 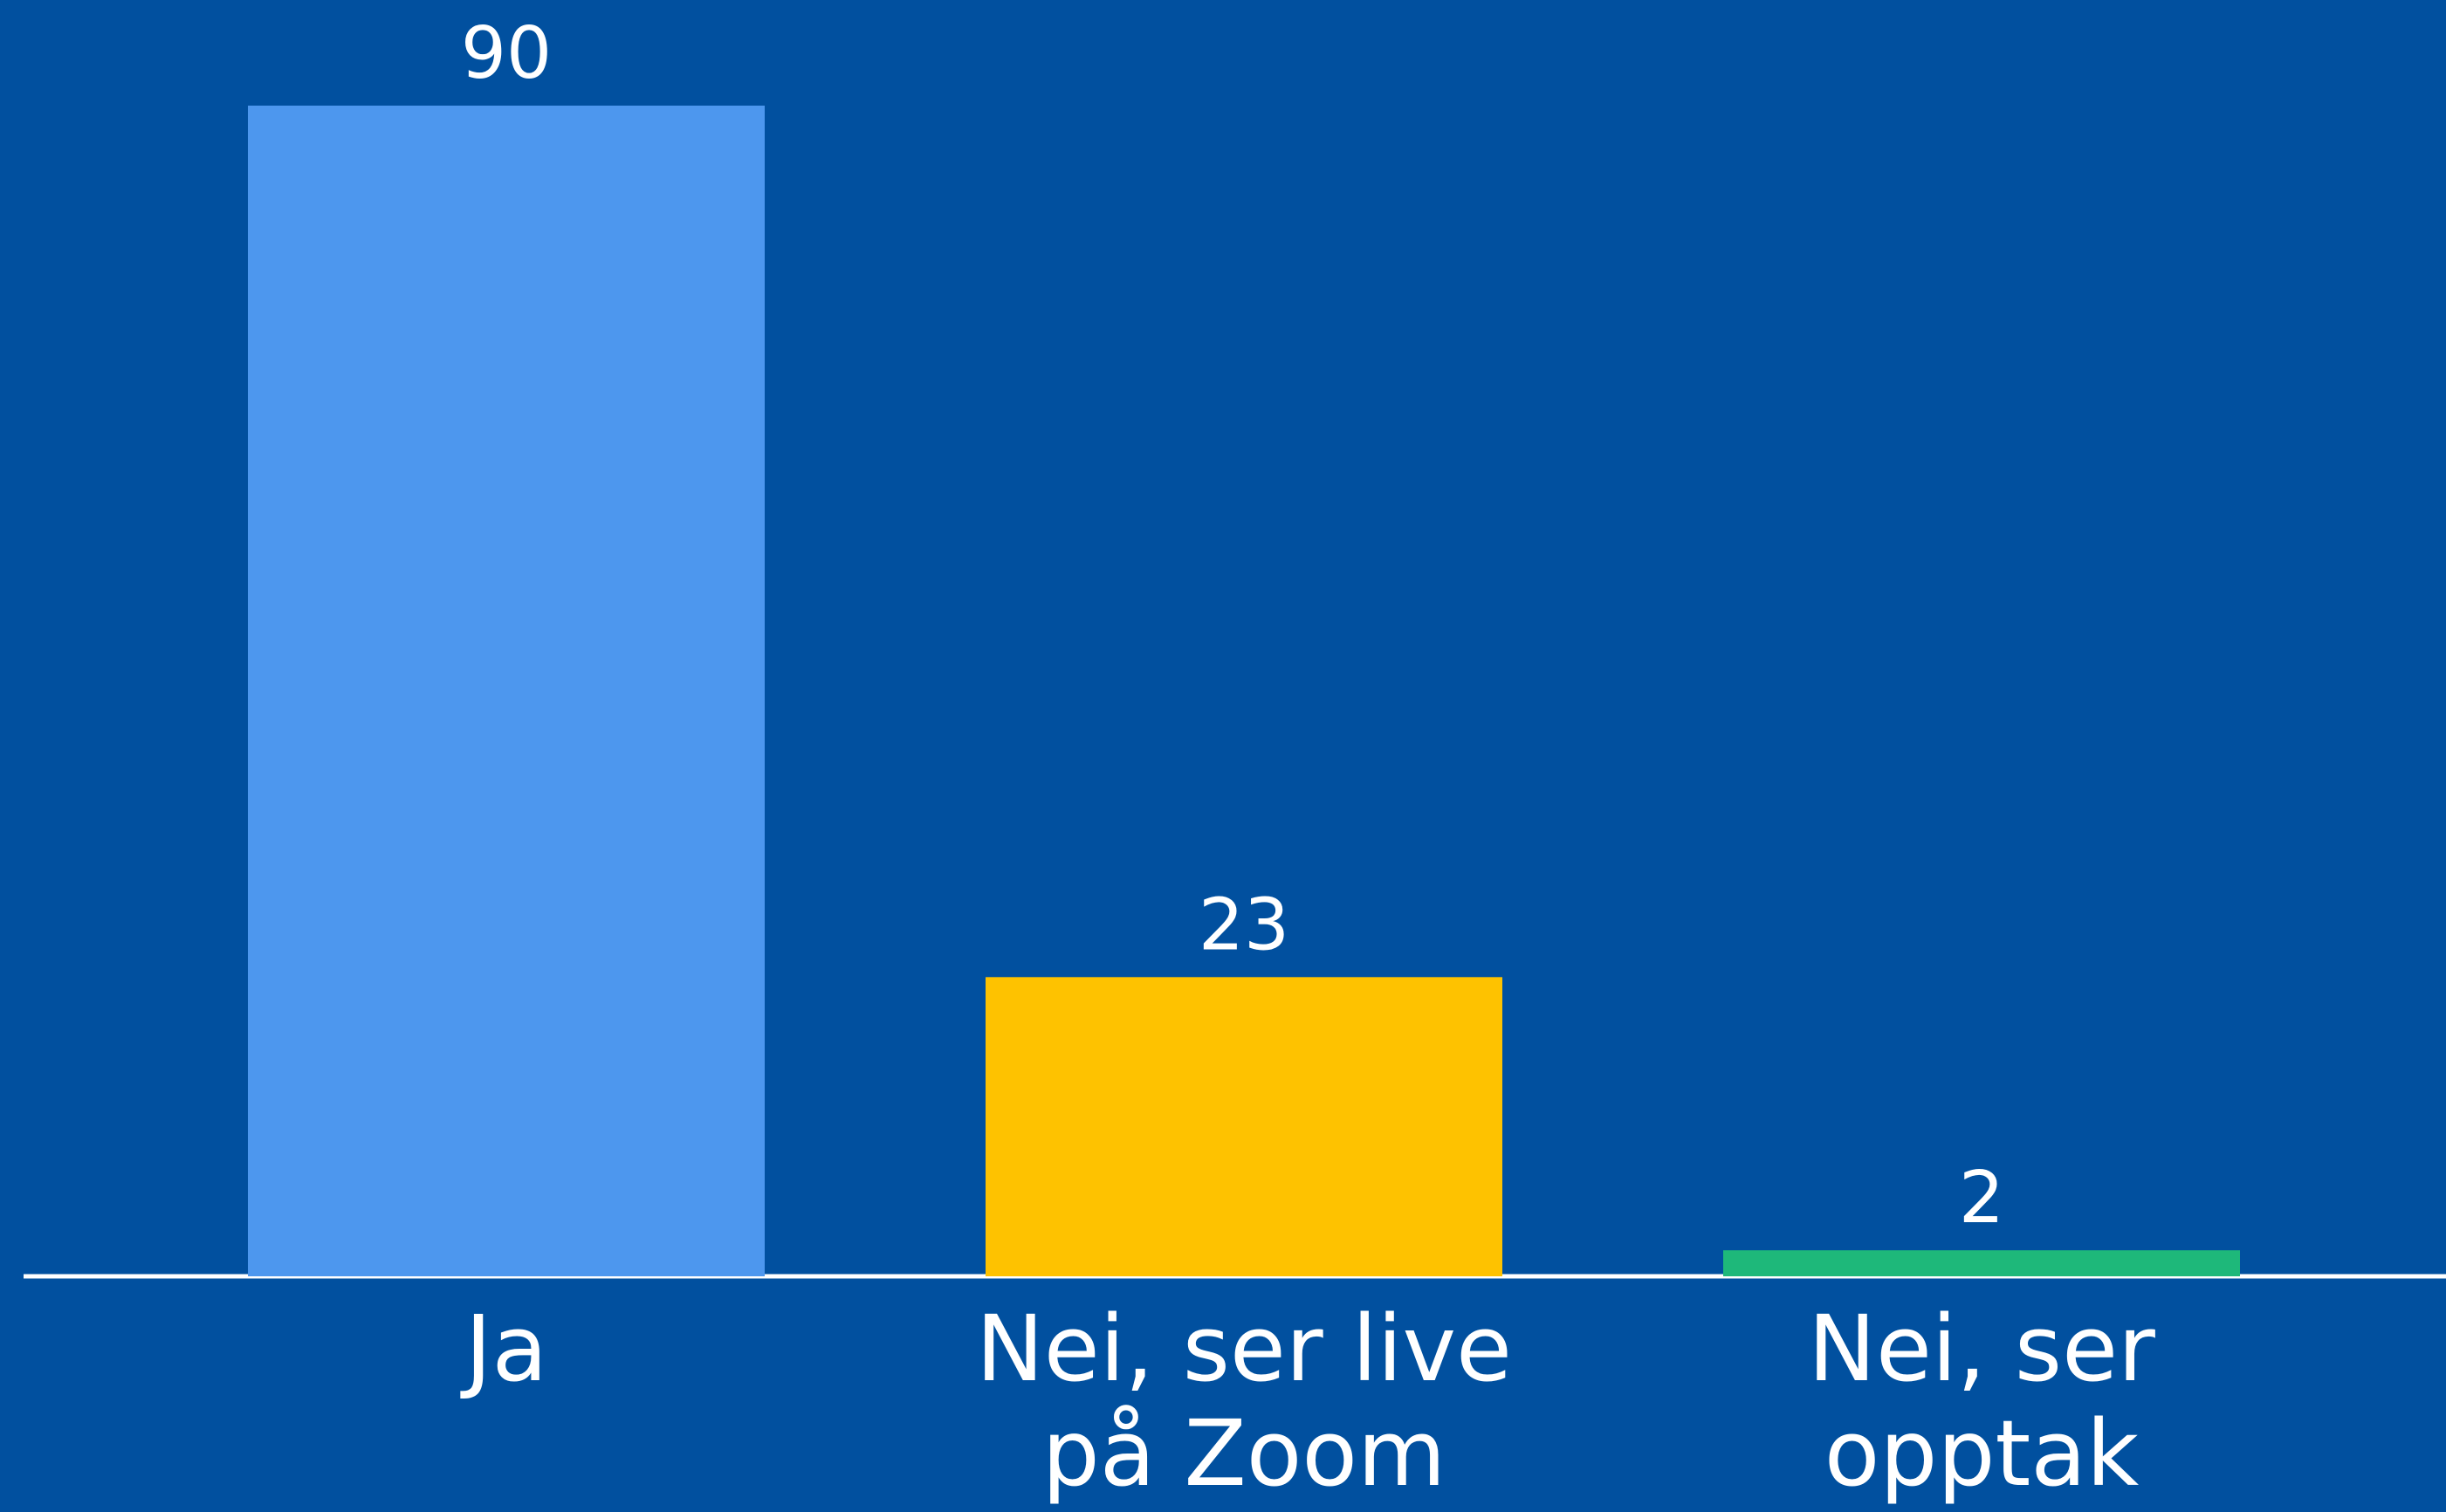 What do you see at coordinates (1244, 924) in the screenshot?
I see `value-label: 23` at bounding box center [1244, 924].